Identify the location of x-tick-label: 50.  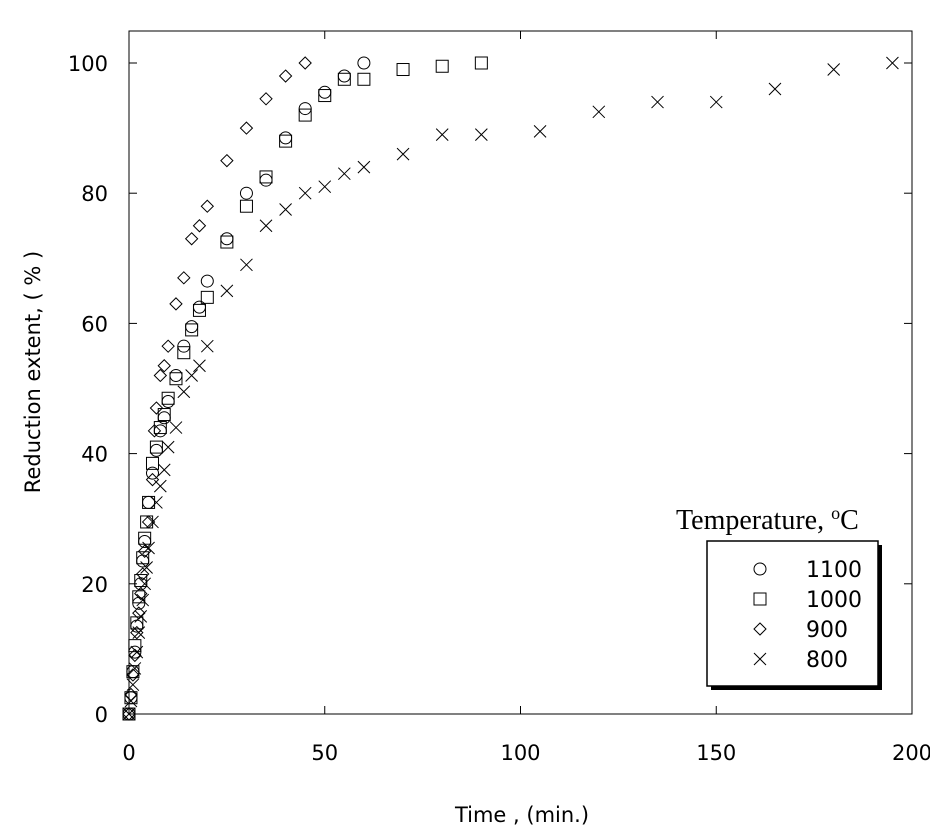
(324, 753).